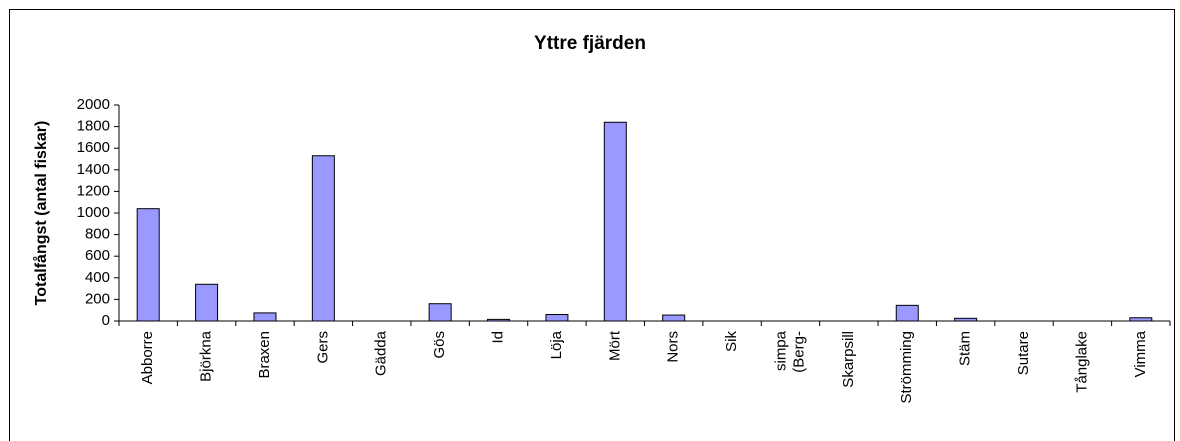 This screenshot has width=1180, height=441. What do you see at coordinates (93, 147) in the screenshot?
I see `y-tick-label: 1600` at bounding box center [93, 147].